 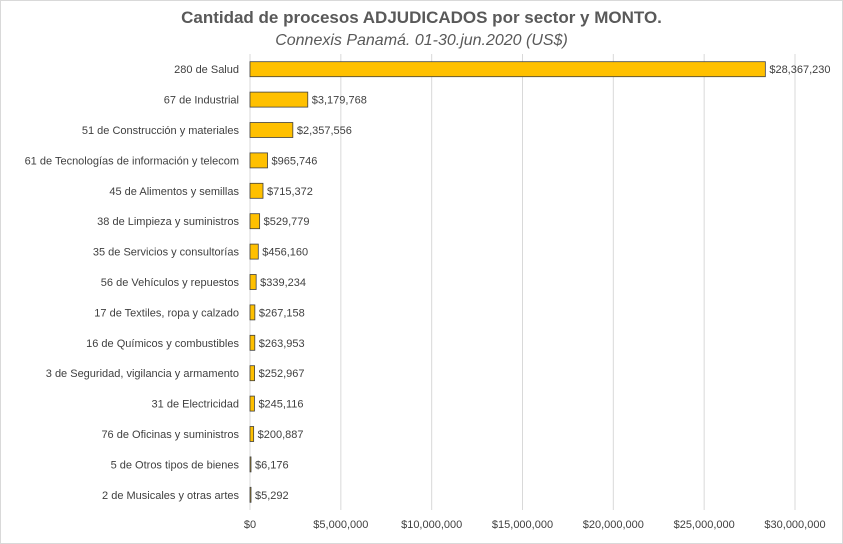 What do you see at coordinates (174, 192) in the screenshot?
I see `category-label: 45 de Alimentos y semillas` at bounding box center [174, 192].